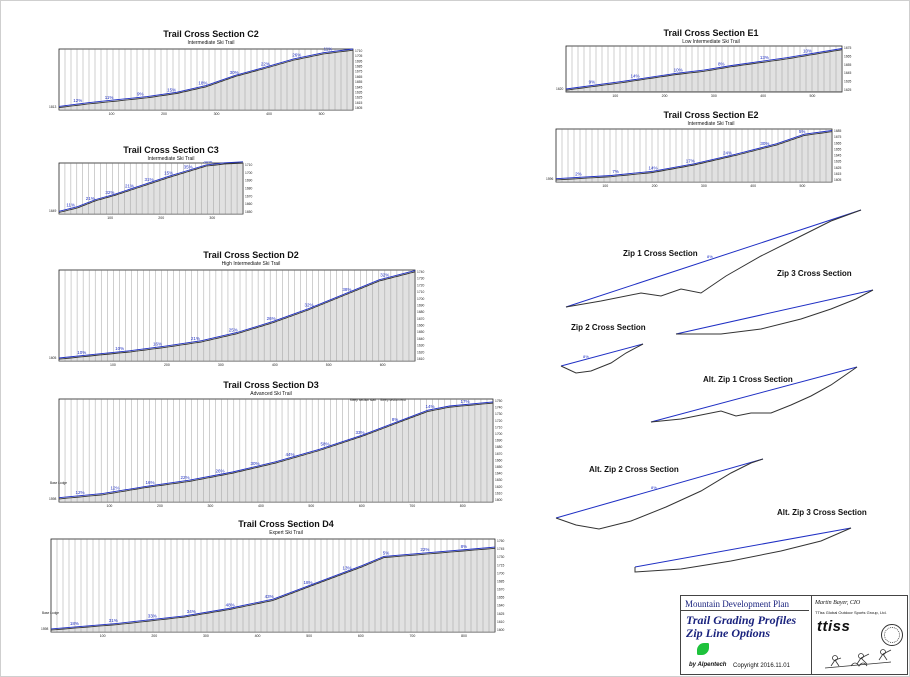 The image size is (910, 677). What do you see at coordinates (171, 159) in the screenshot?
I see `section-subtitle-c3: Intermediate Ski Trail` at bounding box center [171, 159].